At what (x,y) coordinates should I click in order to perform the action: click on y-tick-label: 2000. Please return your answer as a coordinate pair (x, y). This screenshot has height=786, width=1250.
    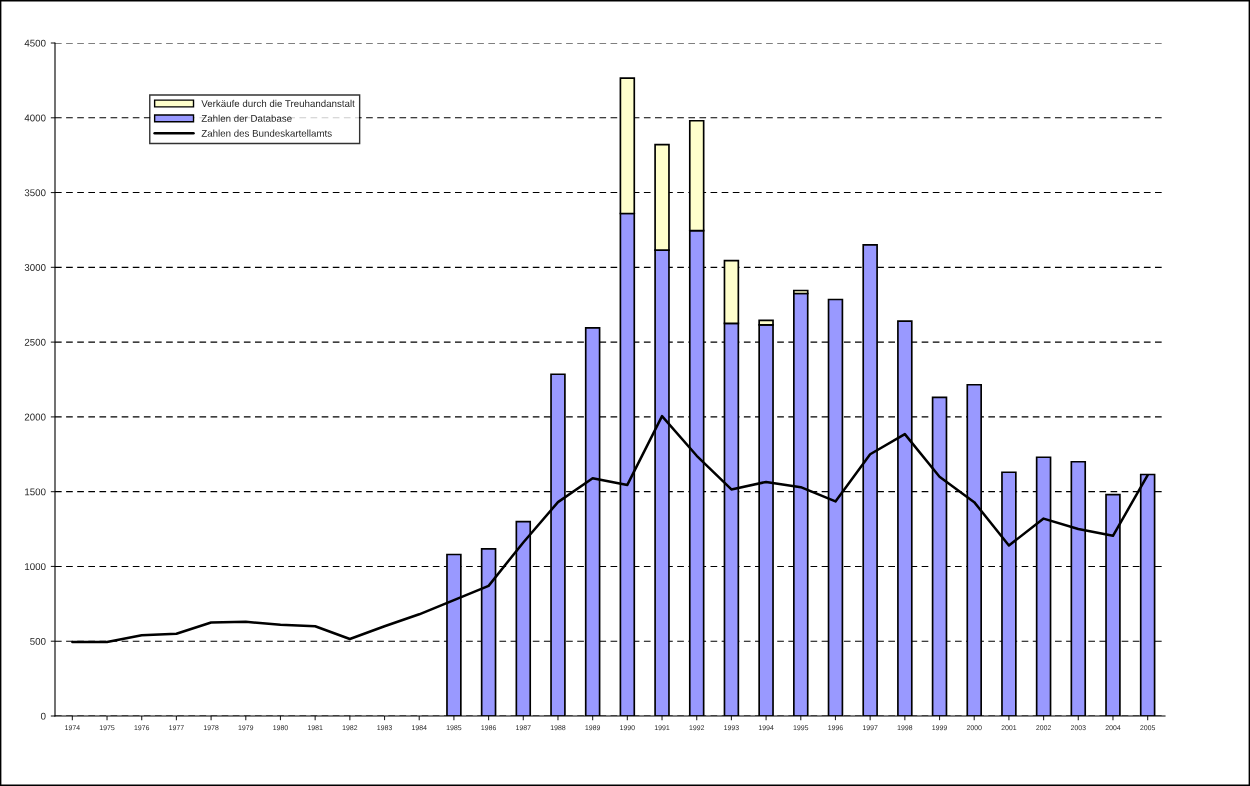
    Looking at the image, I should click on (35, 417).